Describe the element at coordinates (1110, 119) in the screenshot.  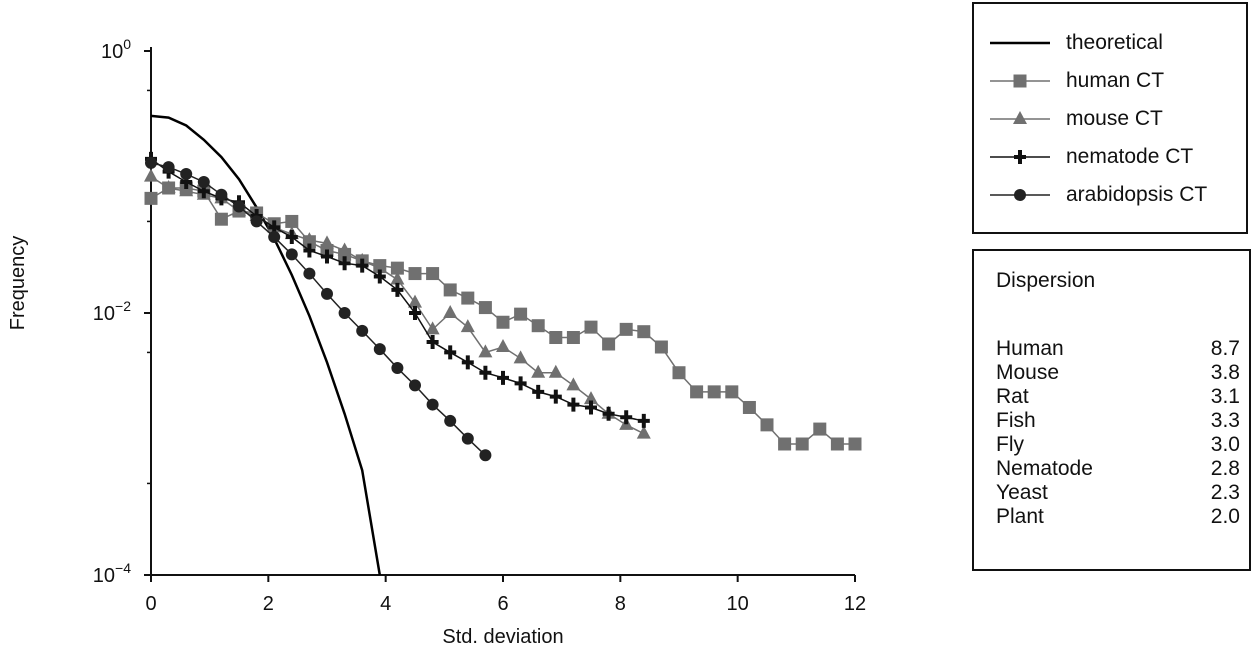
I see `legend-item: mouse CT` at that location.